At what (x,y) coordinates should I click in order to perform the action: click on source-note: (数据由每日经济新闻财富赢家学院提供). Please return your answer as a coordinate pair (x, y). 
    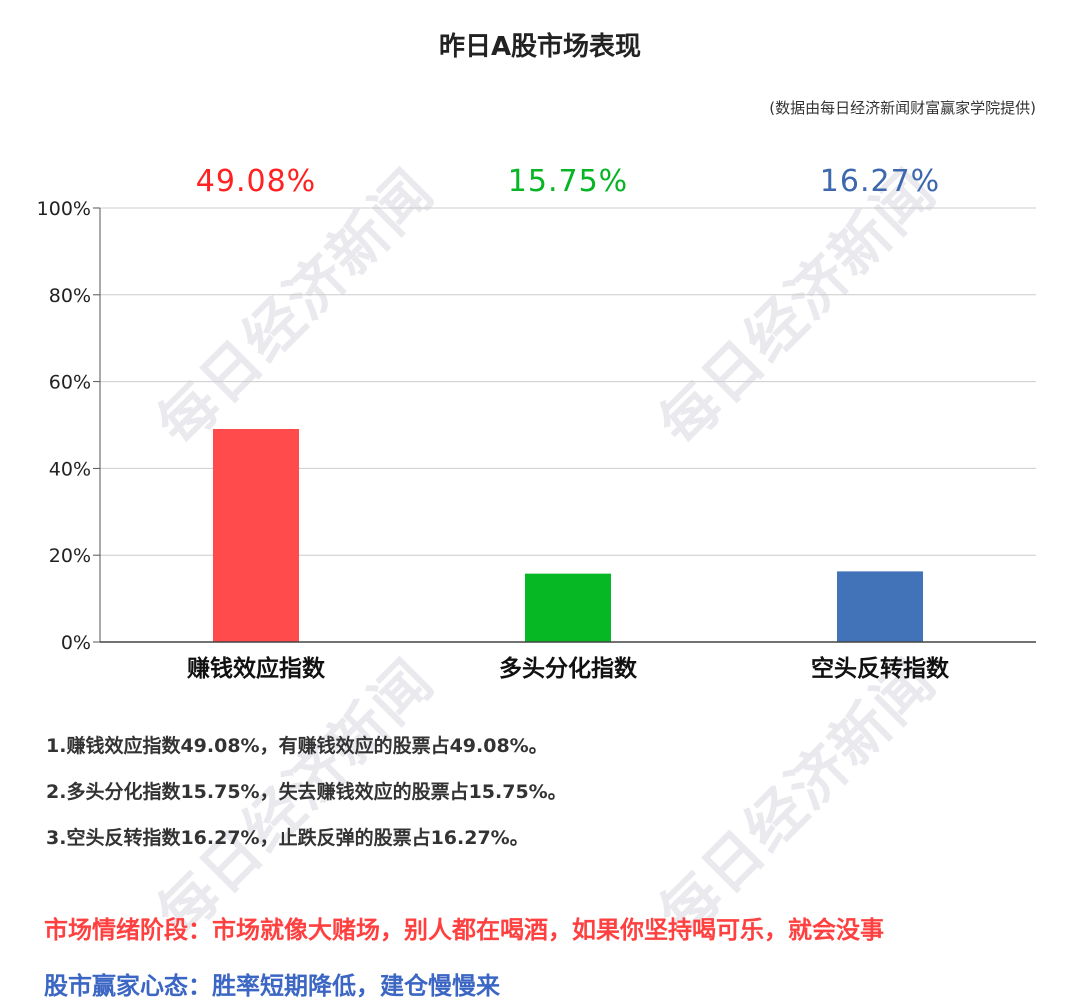
    Looking at the image, I should click on (902, 108).